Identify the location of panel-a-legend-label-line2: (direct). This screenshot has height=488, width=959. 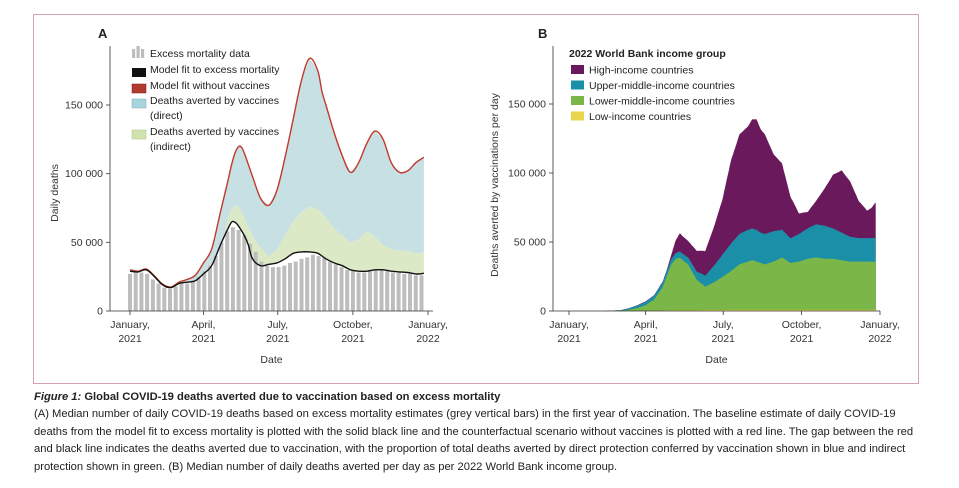
(166, 116).